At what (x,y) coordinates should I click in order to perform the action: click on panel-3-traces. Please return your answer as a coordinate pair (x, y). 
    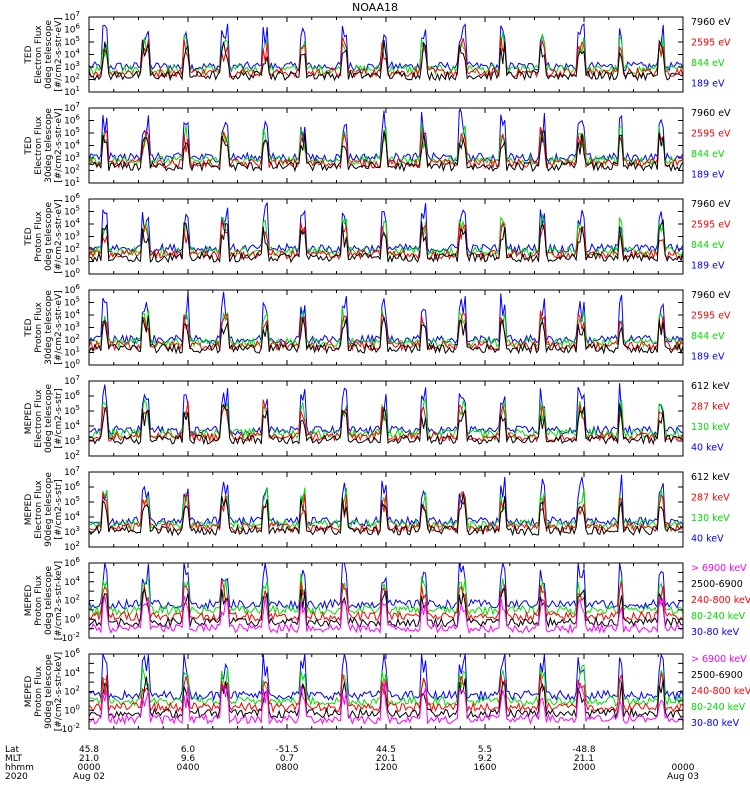
    Looking at the image, I should click on (386, 233).